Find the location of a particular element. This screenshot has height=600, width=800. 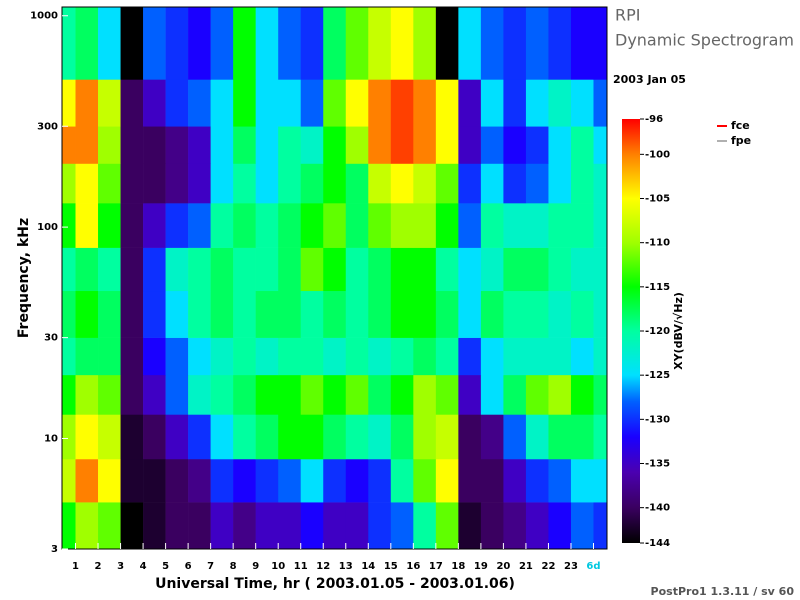

x-tick-label: 12 is located at coordinates (323, 566).